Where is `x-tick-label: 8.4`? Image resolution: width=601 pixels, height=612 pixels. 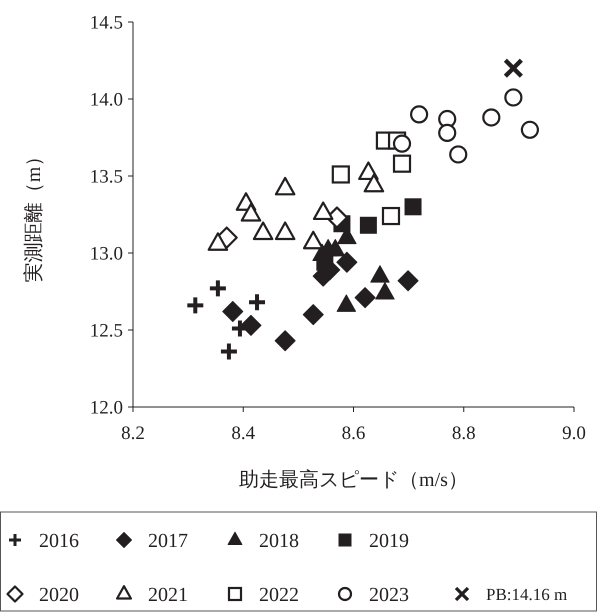 x-tick-label: 8.4 is located at coordinates (243, 433).